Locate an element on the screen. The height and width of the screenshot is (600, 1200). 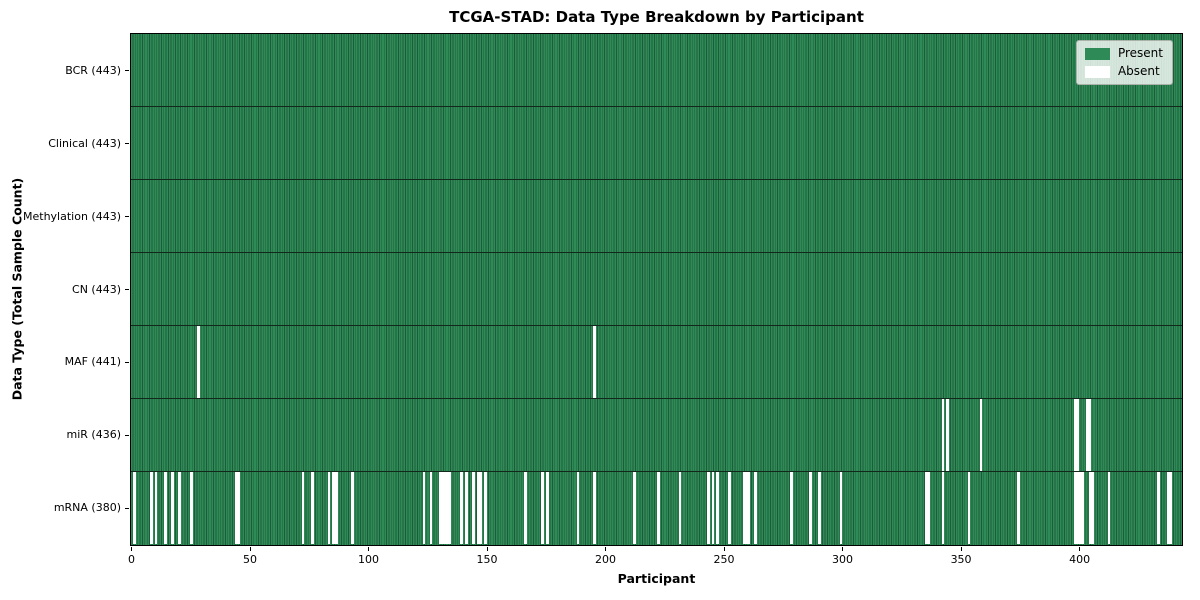
legend: Present Absent is located at coordinates (1124, 62).